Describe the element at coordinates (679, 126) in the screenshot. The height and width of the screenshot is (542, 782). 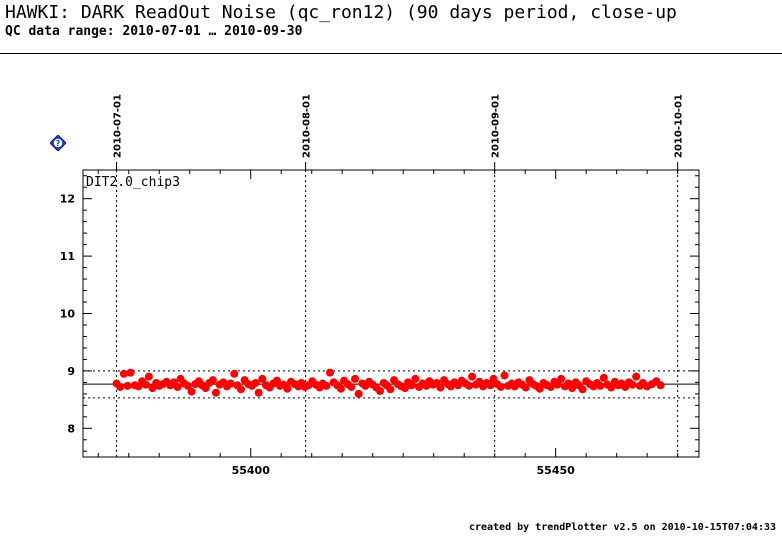
I see `date-marker-label: 2010-10-01` at that location.